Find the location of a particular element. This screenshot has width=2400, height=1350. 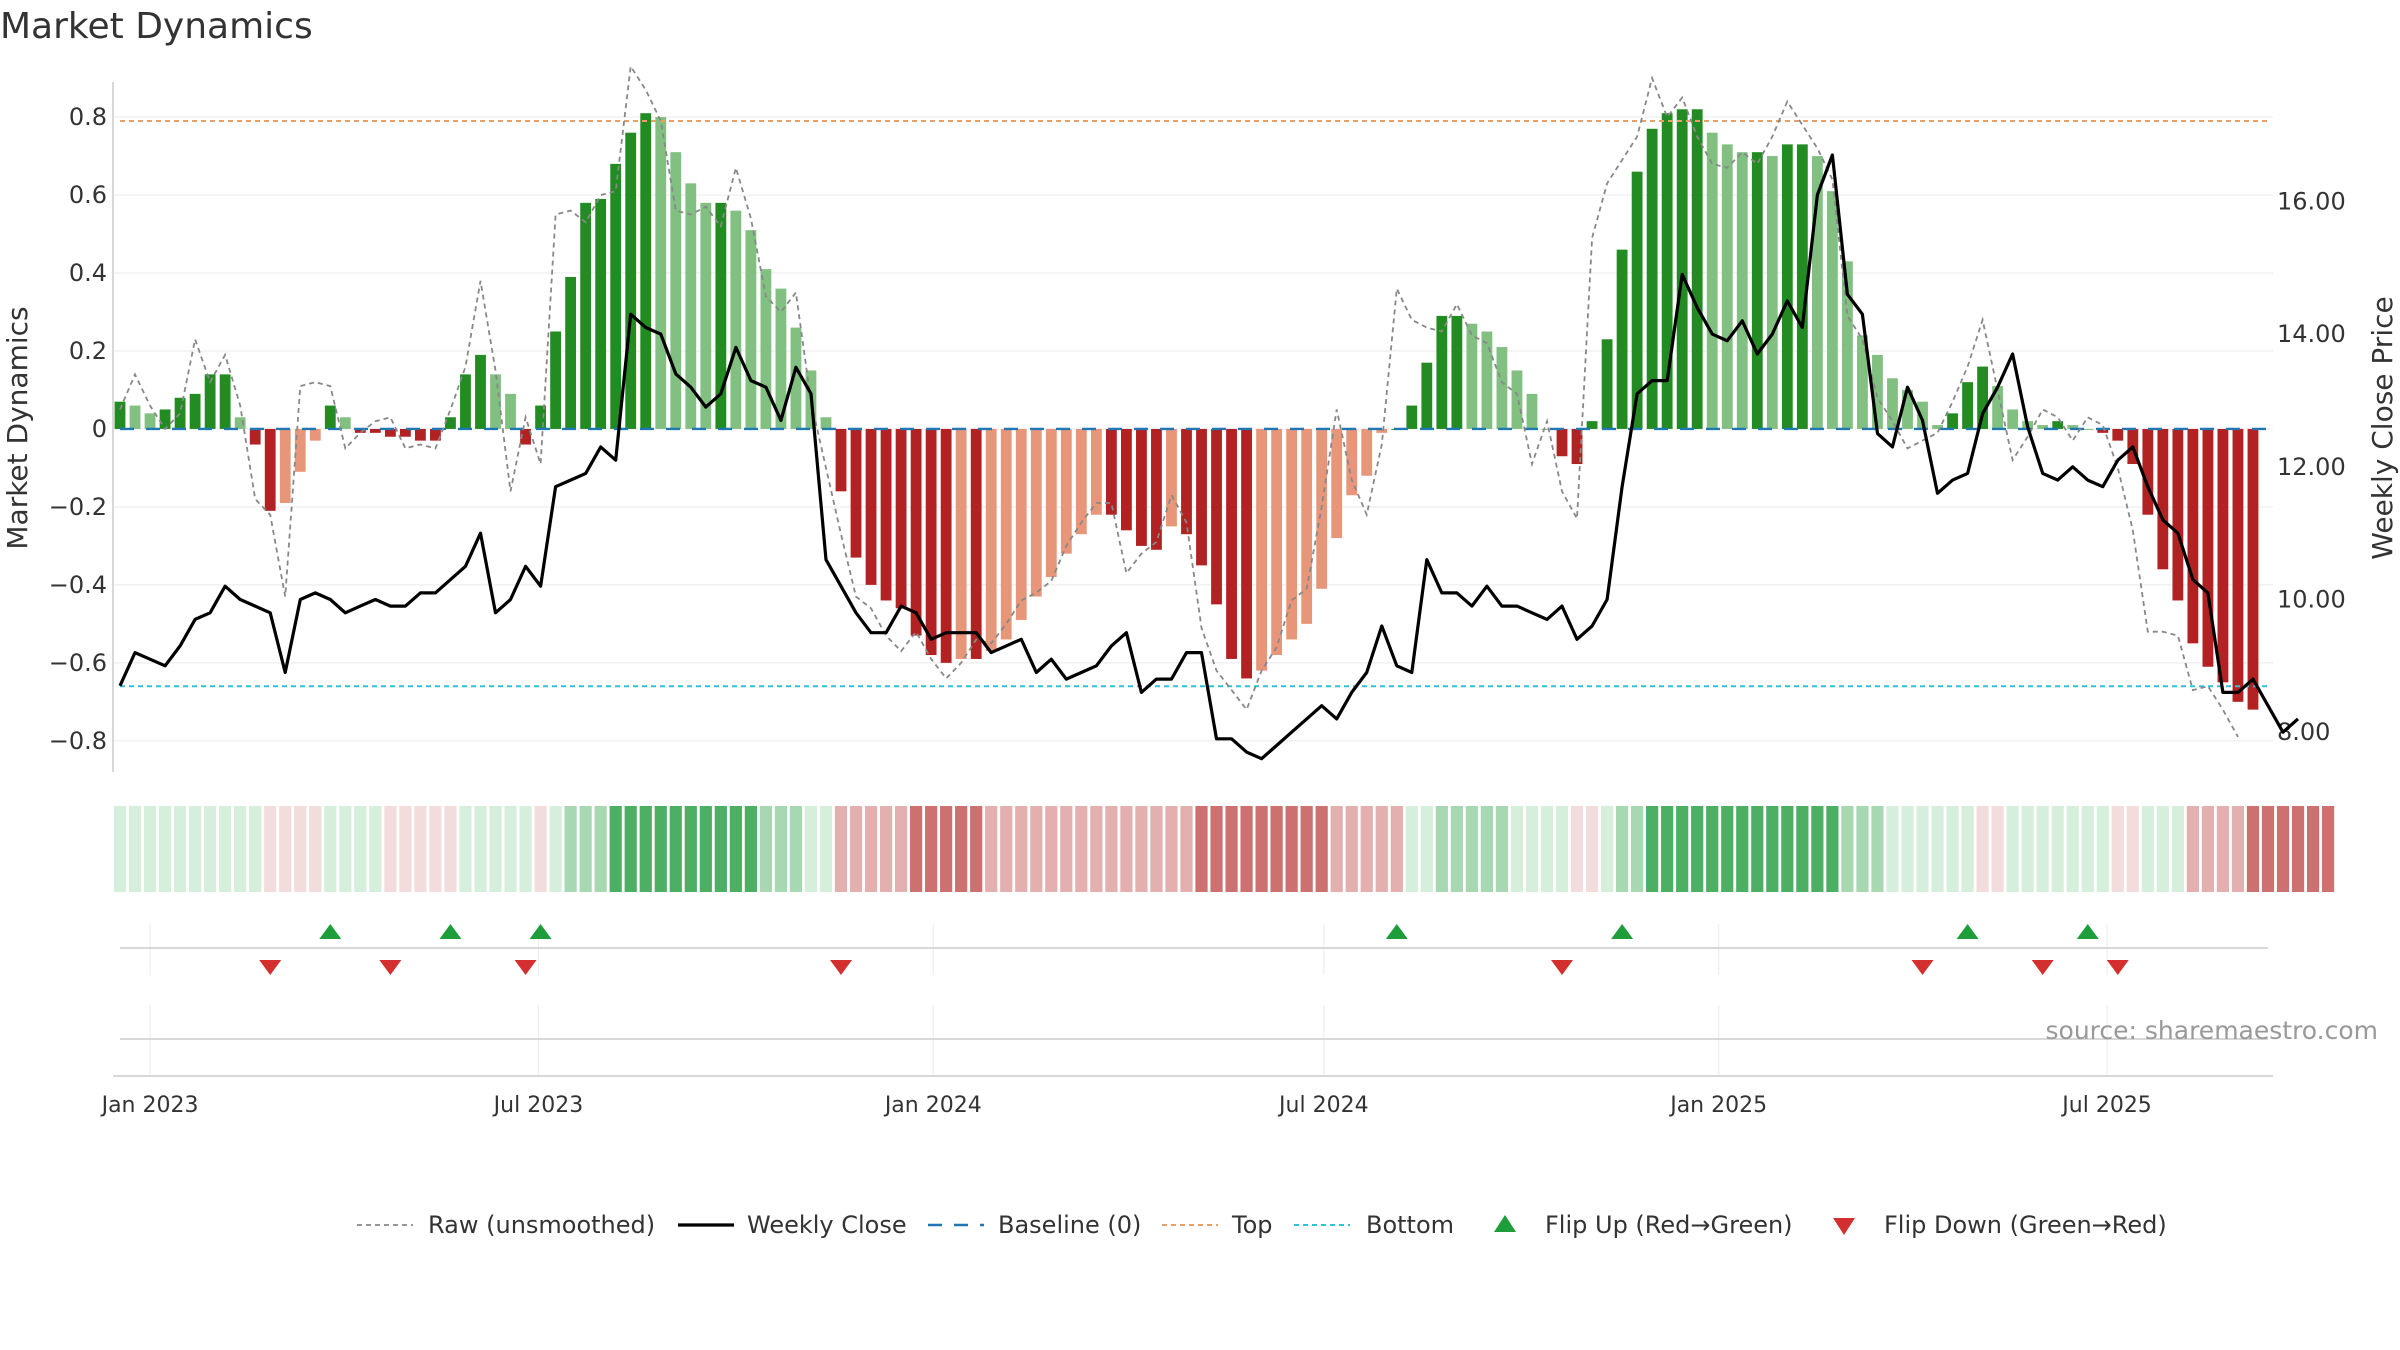

legend-label: Bottom is located at coordinates (1410, 1225).